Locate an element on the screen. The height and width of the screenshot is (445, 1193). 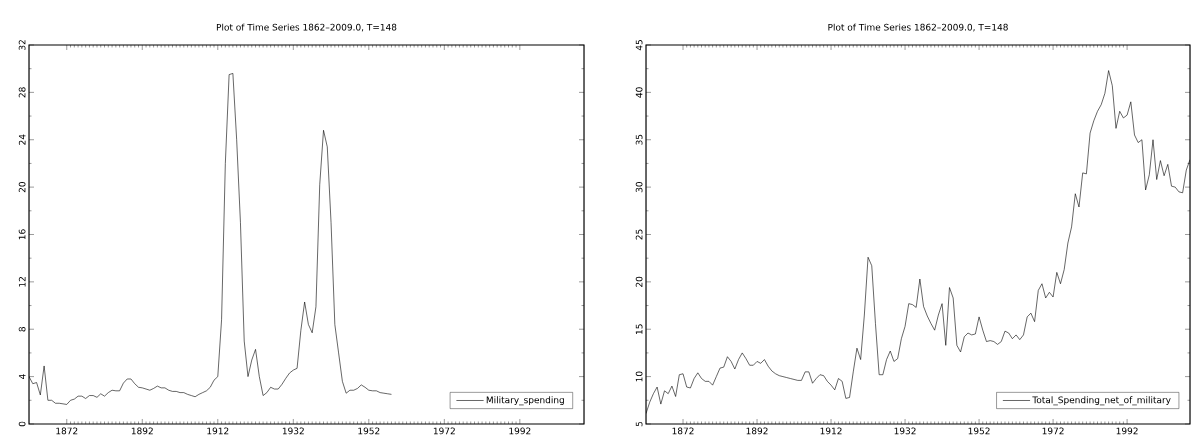
y-tick-label: 24 is located at coordinates (22, 139).